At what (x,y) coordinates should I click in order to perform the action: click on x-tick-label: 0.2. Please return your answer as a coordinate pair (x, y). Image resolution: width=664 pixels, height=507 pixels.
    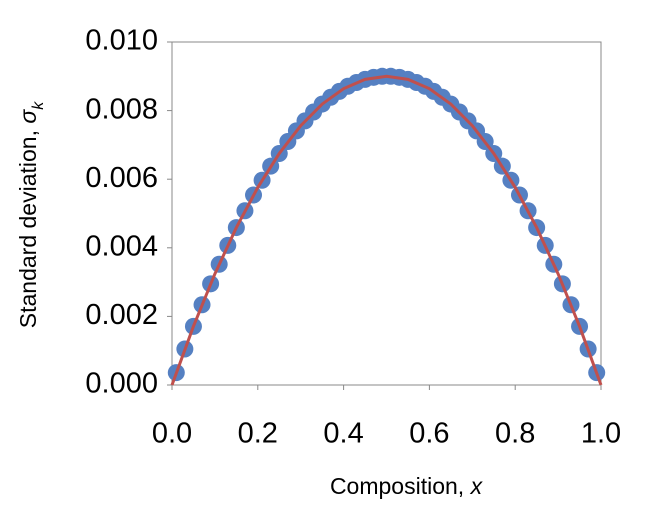
    Looking at the image, I should click on (258, 434).